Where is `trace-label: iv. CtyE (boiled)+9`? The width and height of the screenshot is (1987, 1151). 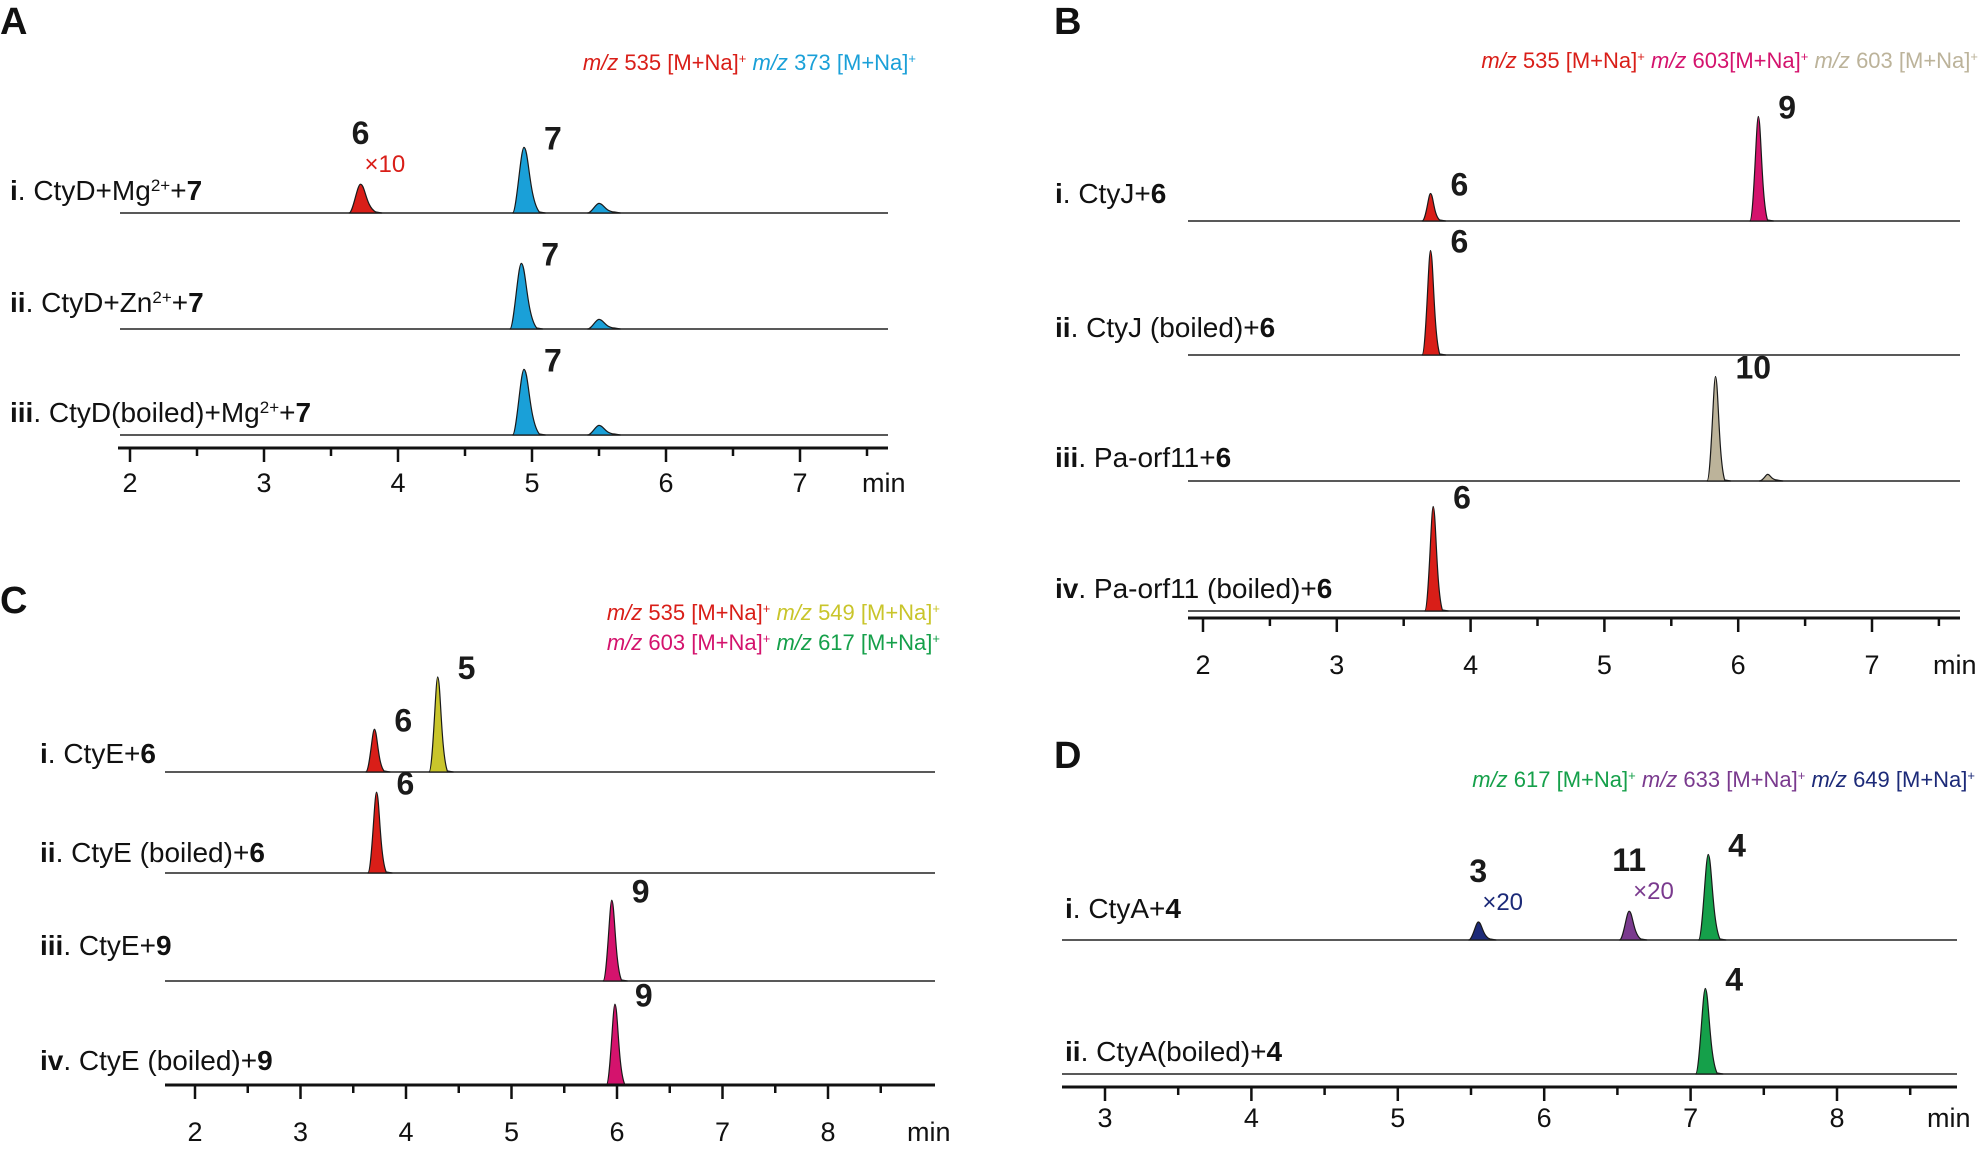 trace-label: iv. CtyE (boiled)+9 is located at coordinates (156, 1060).